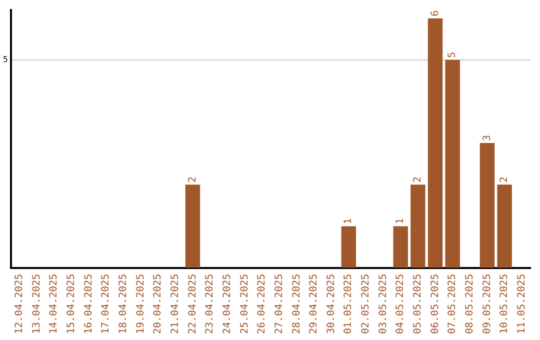 This screenshot has width=540, height=340. Describe the element at coordinates (106, 304) in the screenshot. I see `x-tick-label: 17.04.2025` at that location.